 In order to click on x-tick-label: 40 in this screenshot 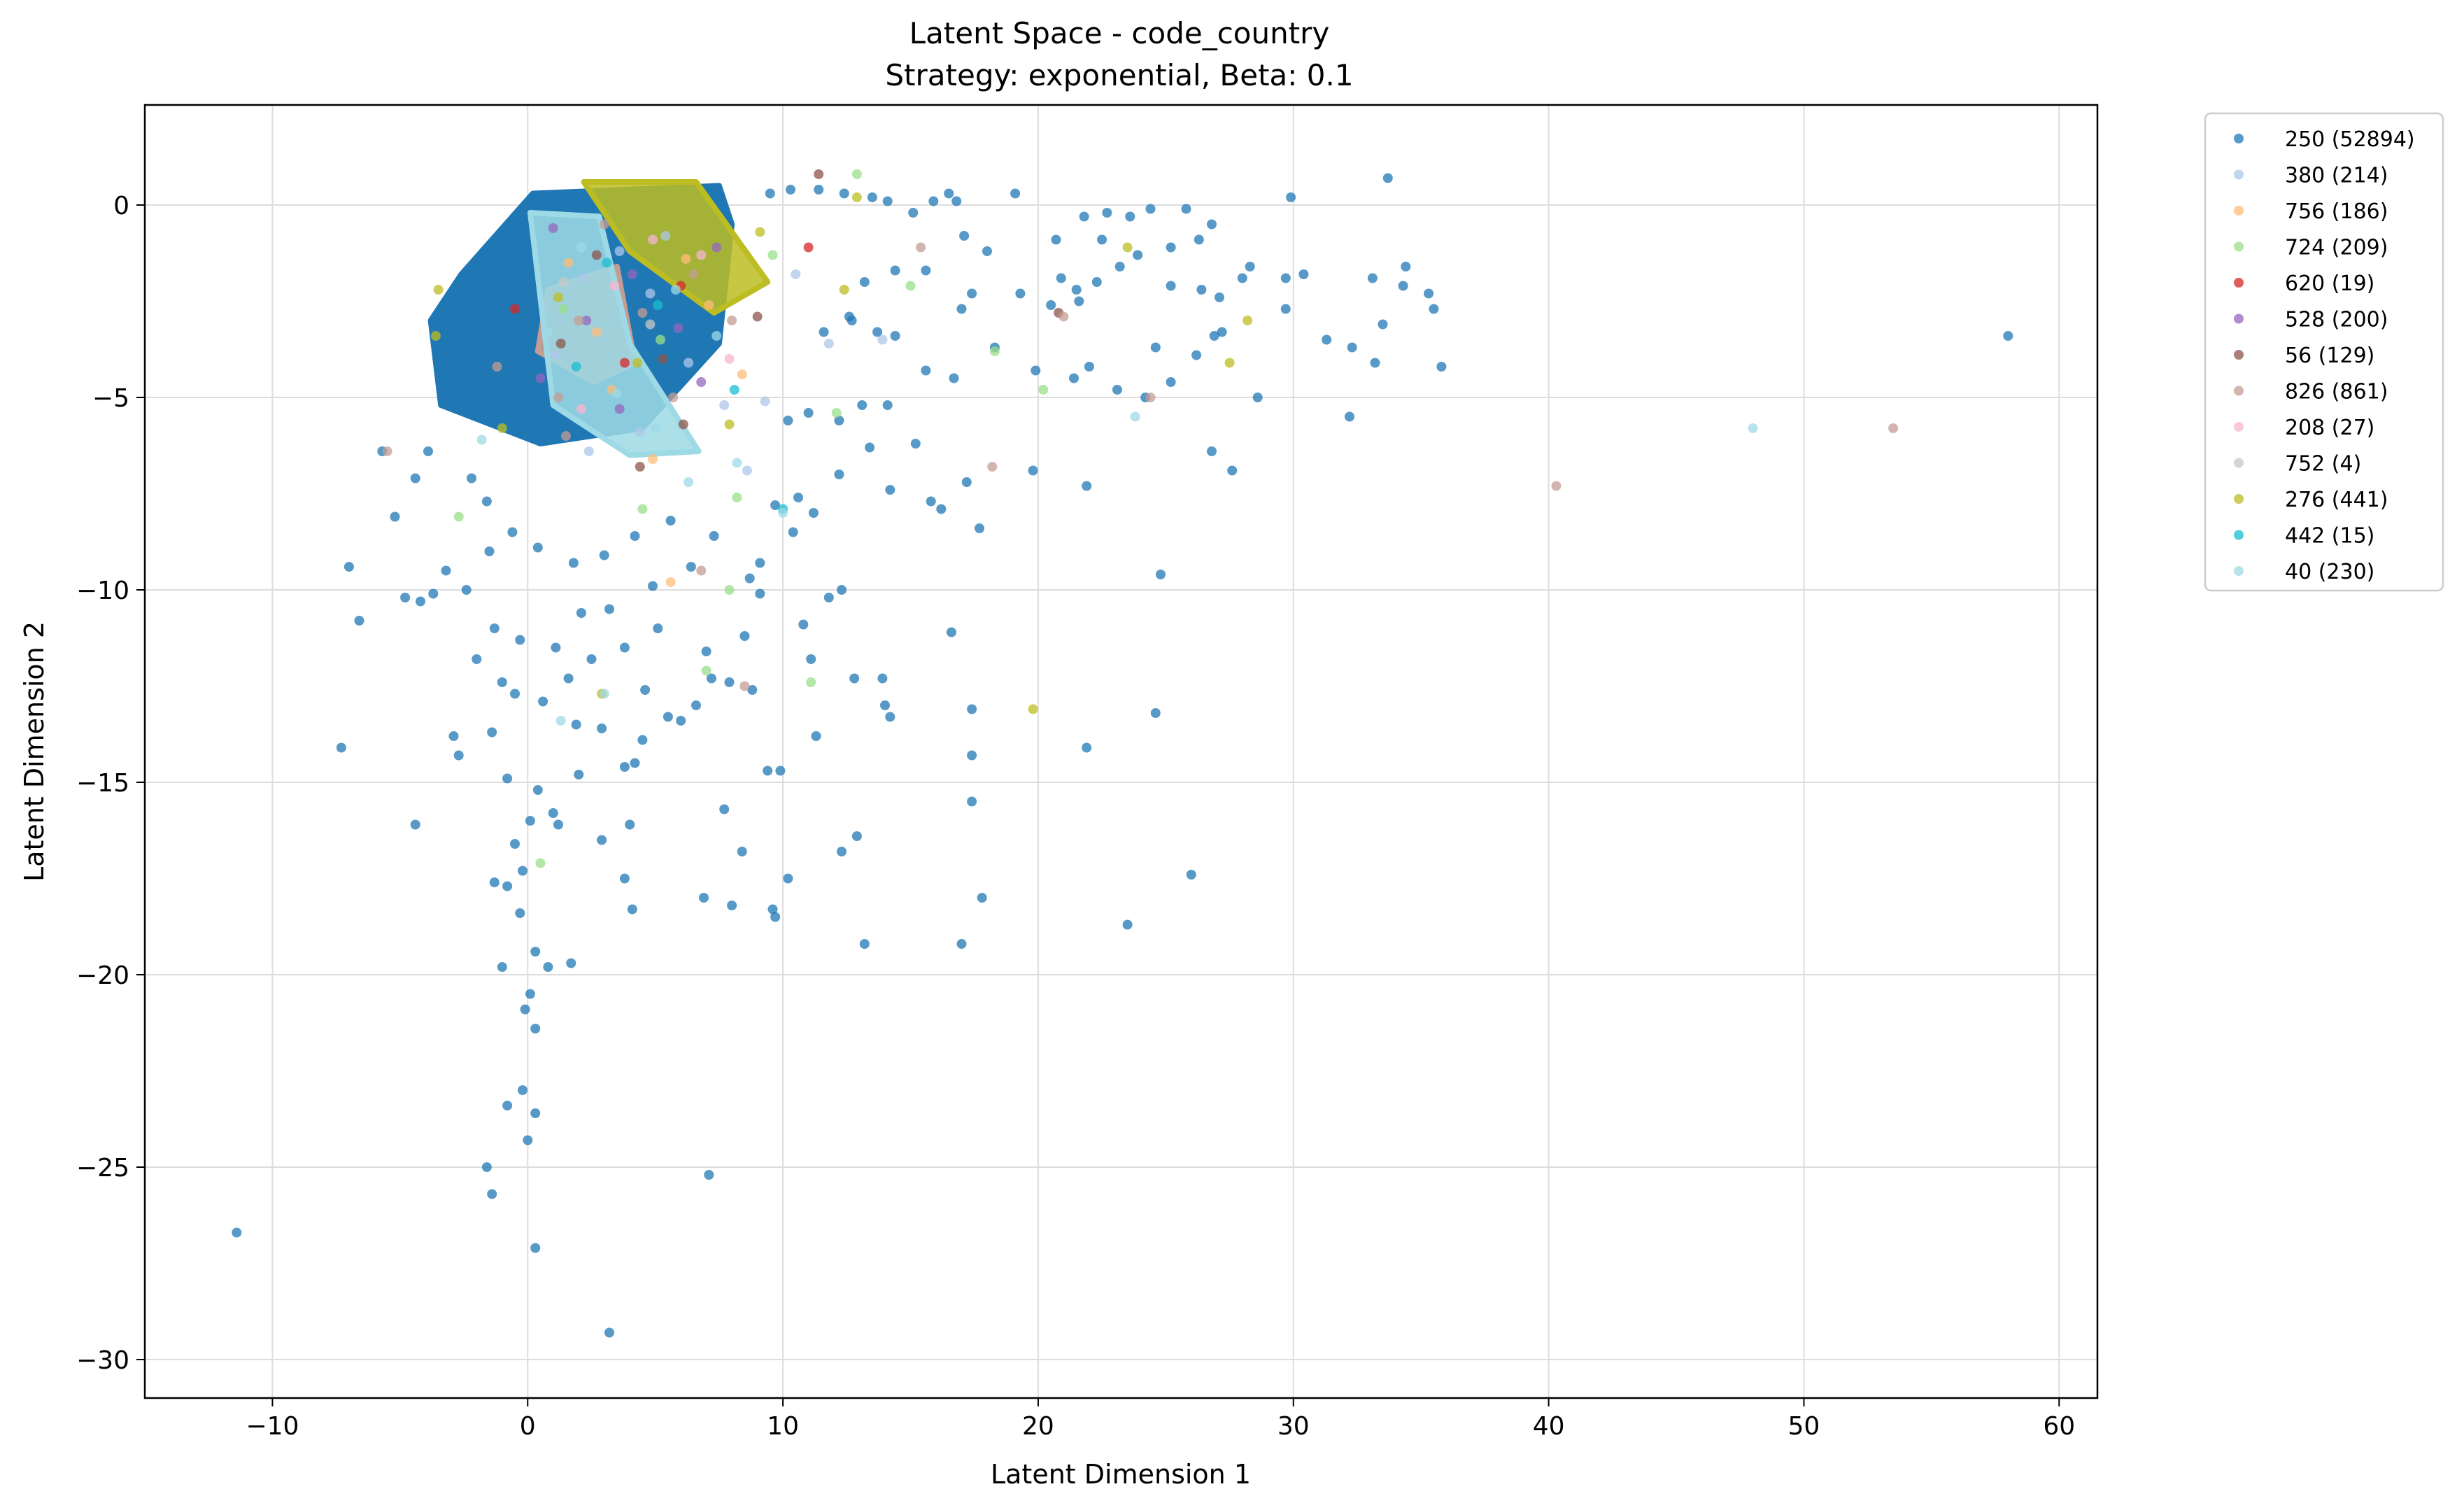, I will do `click(1549, 1426)`.